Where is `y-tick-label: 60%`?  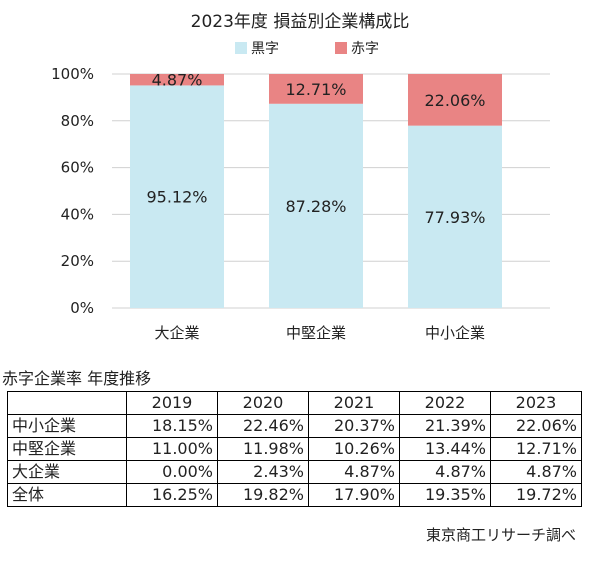 y-tick-label: 60% is located at coordinates (77, 168).